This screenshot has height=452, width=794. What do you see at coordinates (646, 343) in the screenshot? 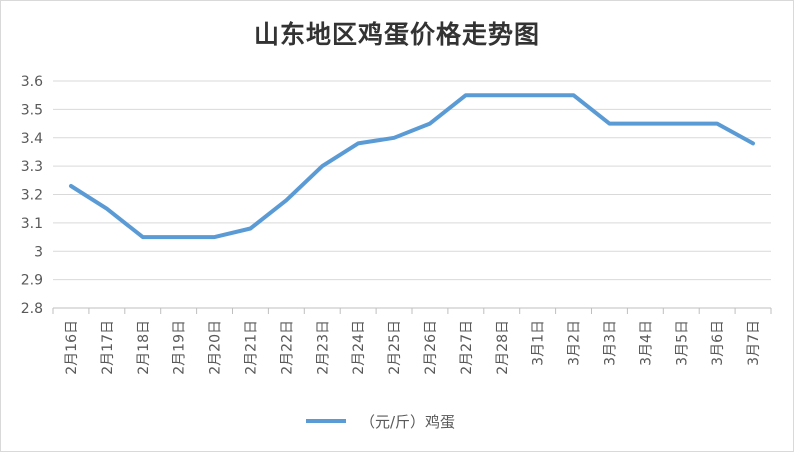
I see `x-tick-label: 3月4日` at bounding box center [646, 343].